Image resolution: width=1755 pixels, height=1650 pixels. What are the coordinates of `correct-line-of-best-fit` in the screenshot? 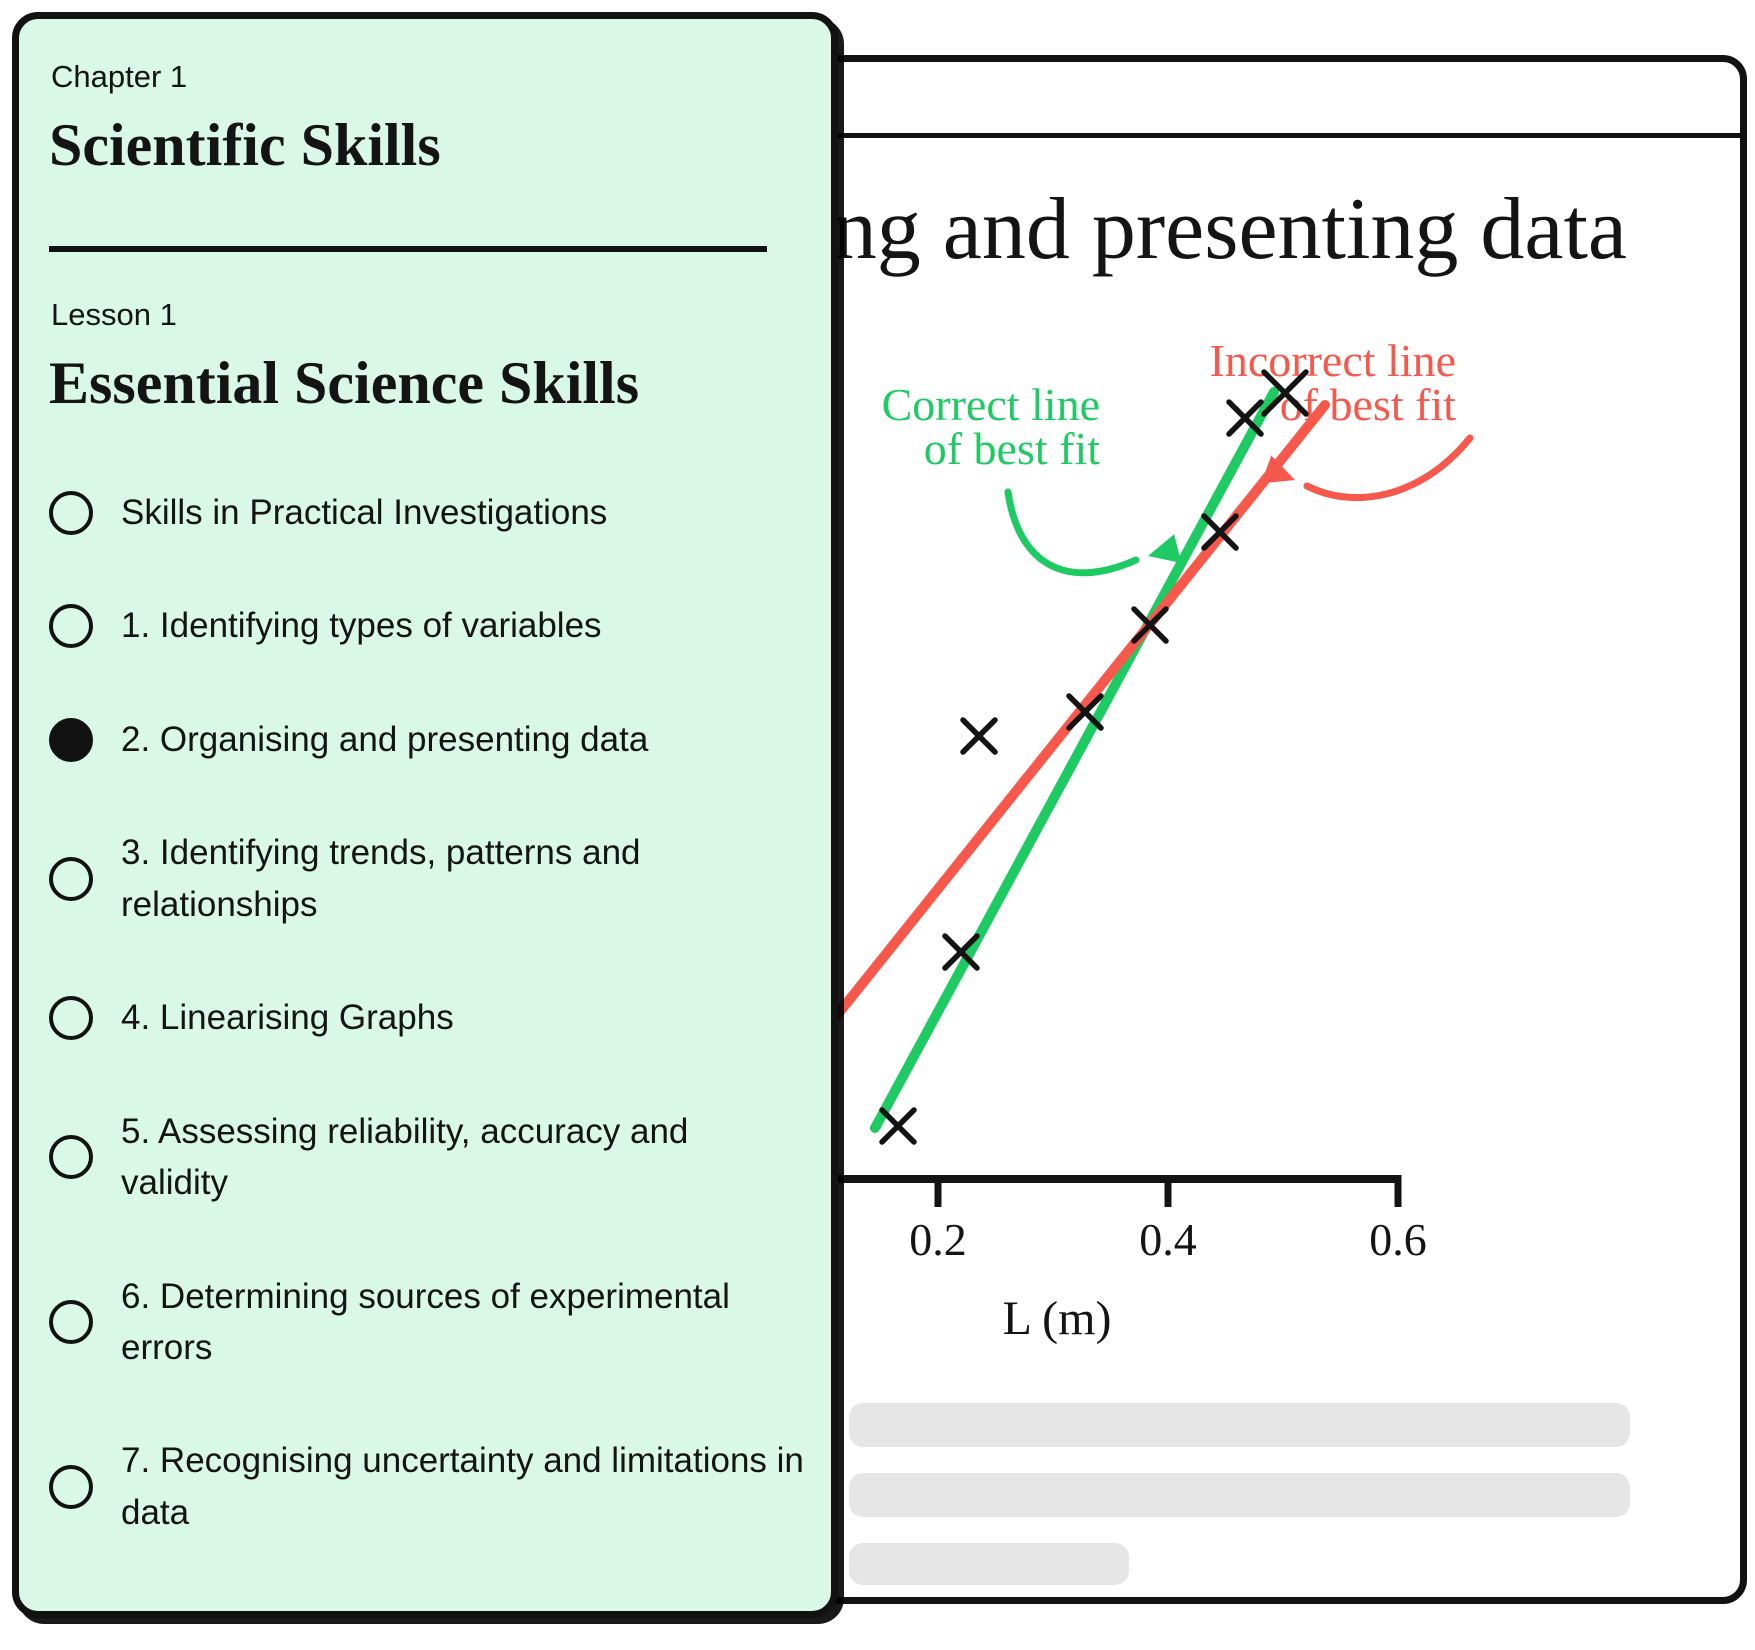 It's located at (1074, 760).